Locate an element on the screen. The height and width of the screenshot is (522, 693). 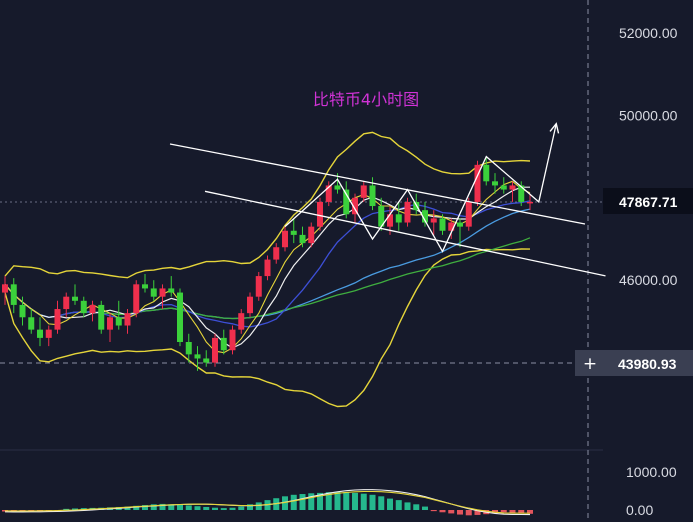
forecast-arrow-head is located at coordinates (554, 128).